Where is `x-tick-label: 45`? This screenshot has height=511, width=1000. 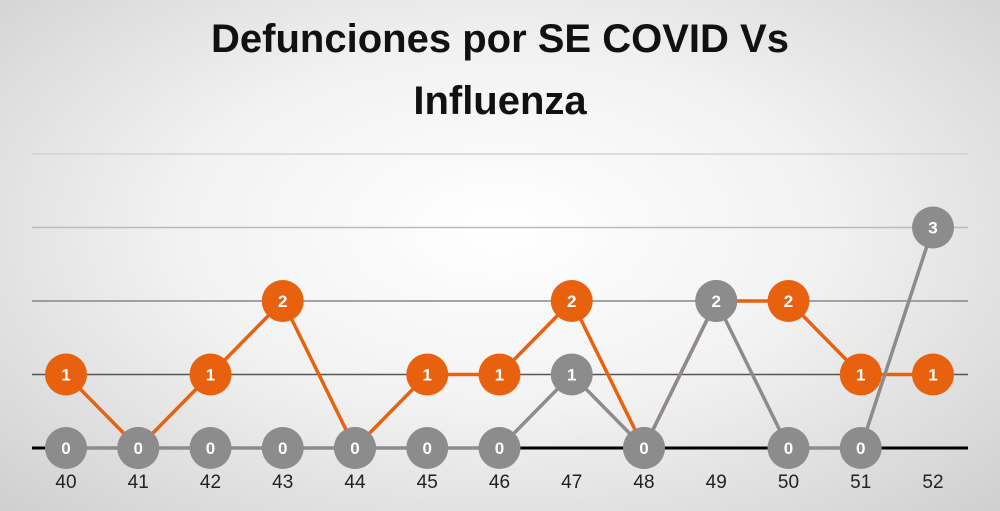
x-tick-label: 45 is located at coordinates (427, 482).